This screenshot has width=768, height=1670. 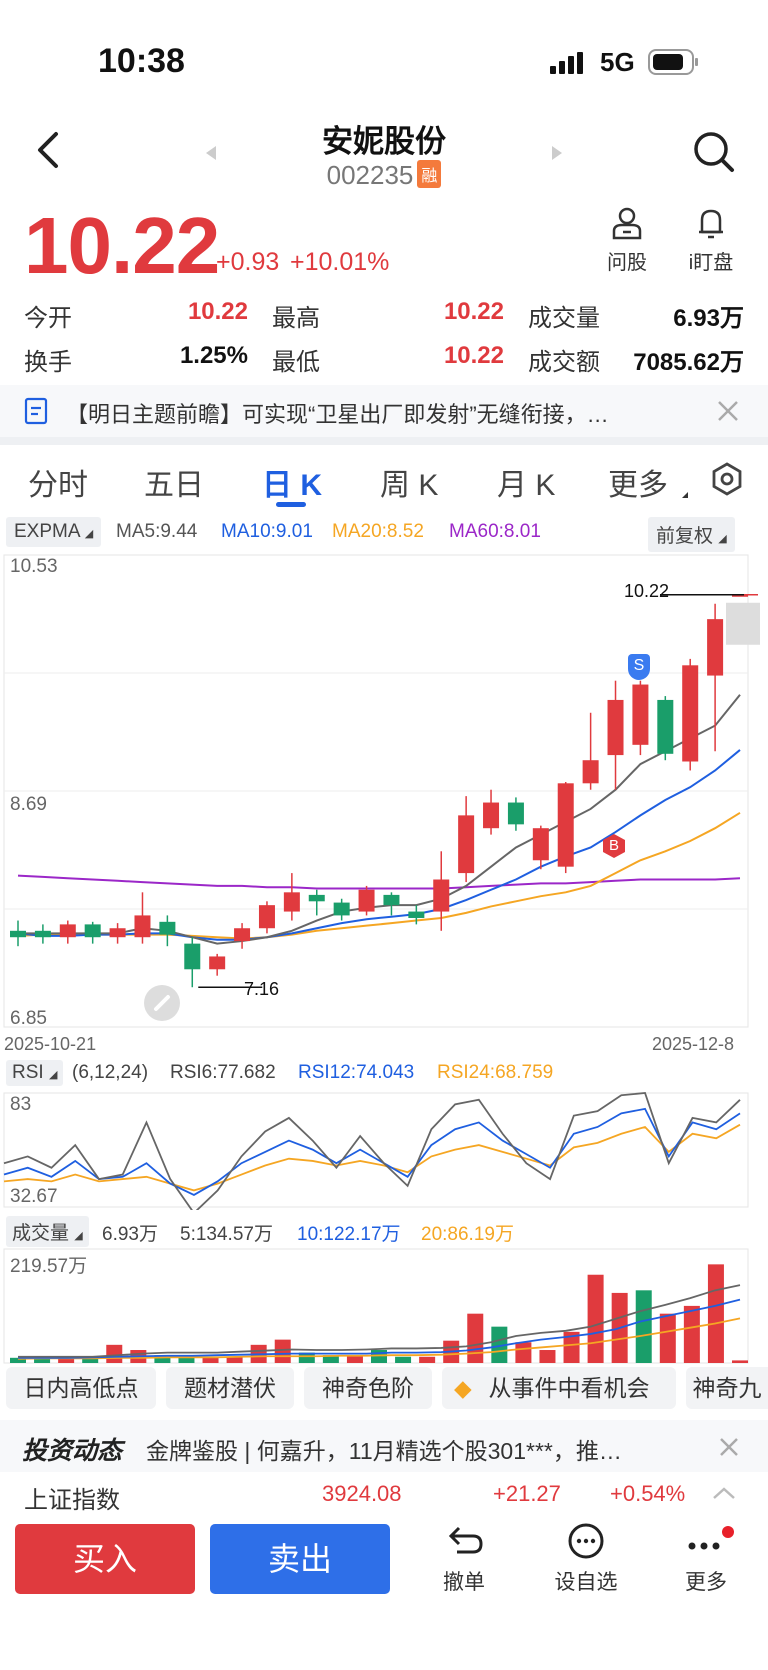 I want to click on pen-icon, so click(x=162, y=1003).